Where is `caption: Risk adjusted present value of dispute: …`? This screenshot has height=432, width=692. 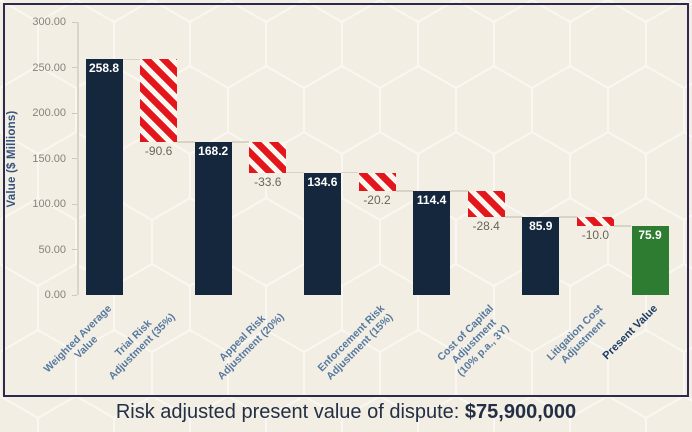 caption: Risk adjusted present value of dispute: … is located at coordinates (346, 412).